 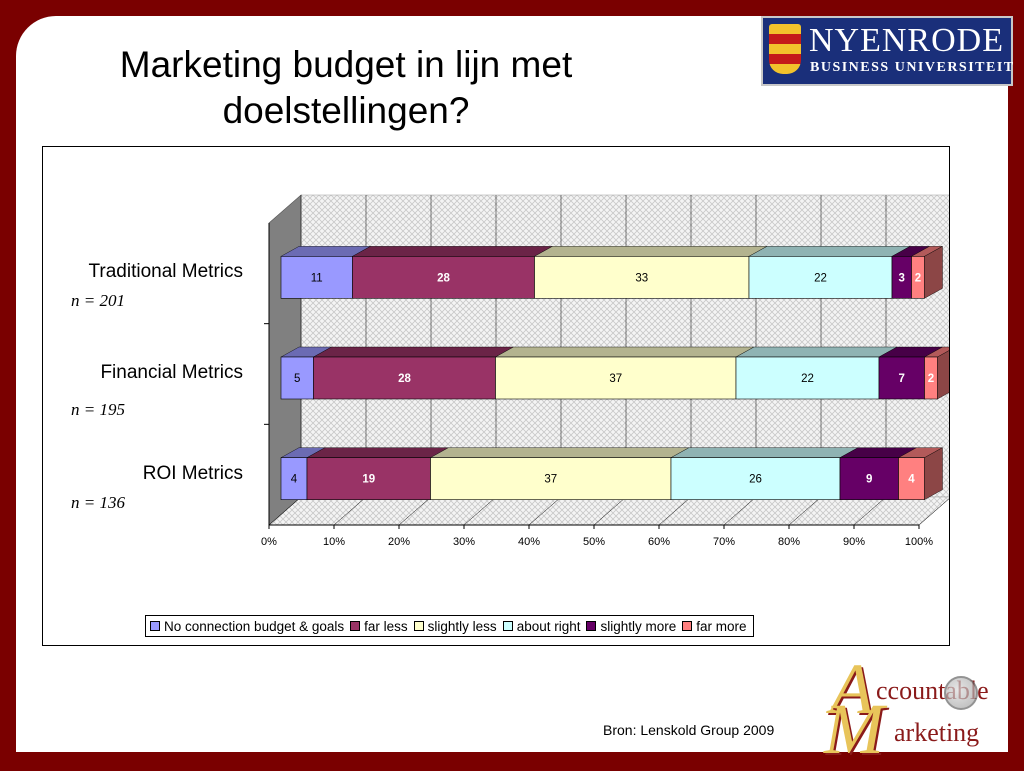 I want to click on legend-item: No connection budget & goals, so click(x=247, y=626).